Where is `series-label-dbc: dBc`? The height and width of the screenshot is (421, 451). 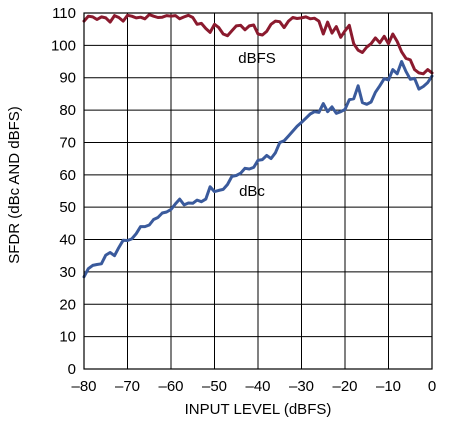
series-label-dbc: dBc is located at coordinates (252, 191).